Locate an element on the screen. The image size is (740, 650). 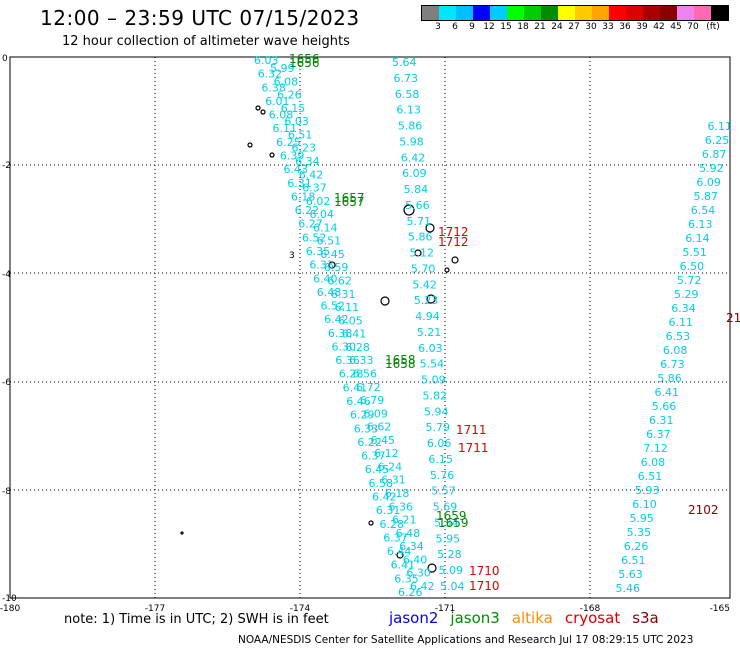
swh-value-track-1: 6.39 is located at coordinates (292, 155).